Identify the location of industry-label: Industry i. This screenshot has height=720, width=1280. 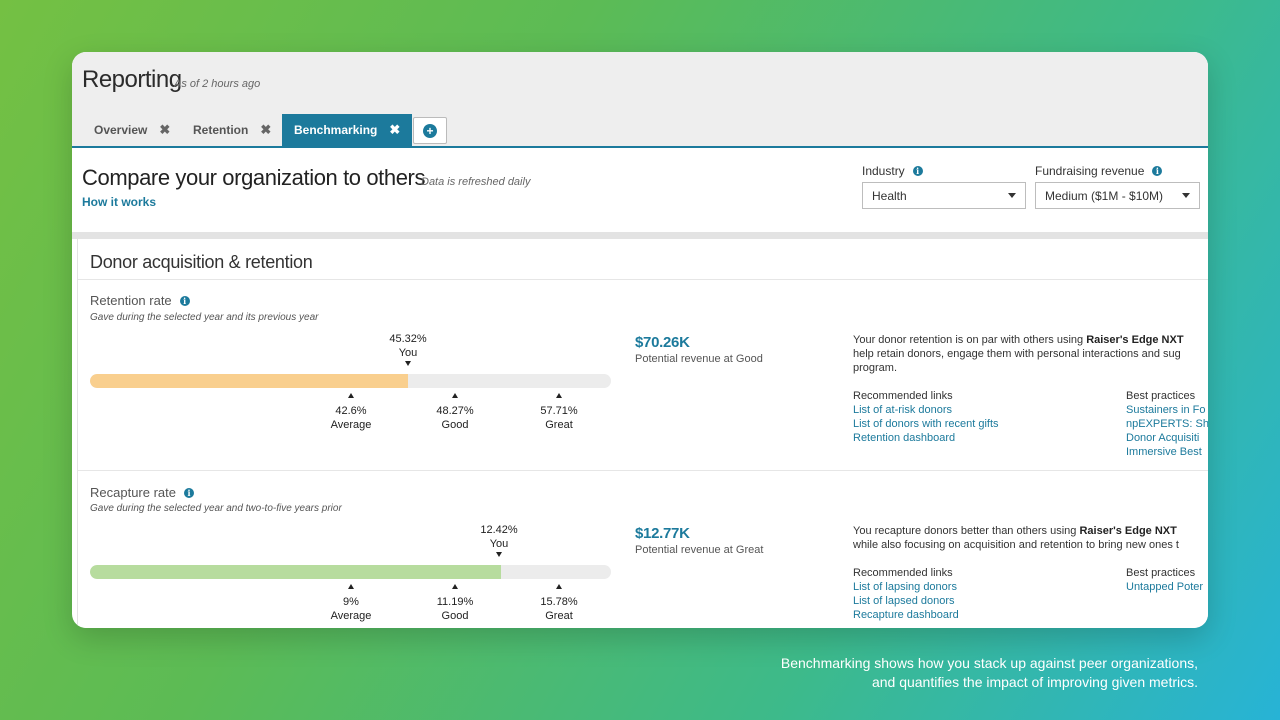
(892, 171).